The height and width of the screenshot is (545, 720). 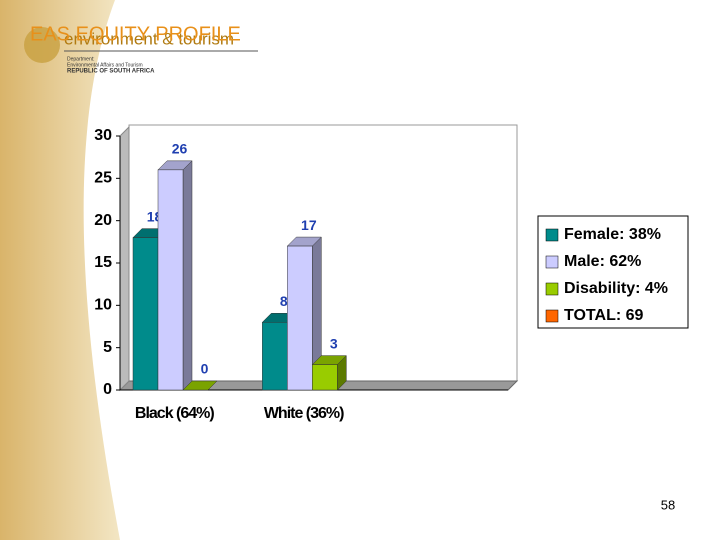 I want to click on slide-title: EAS EQUITY PROFILE, so click(x=135, y=34).